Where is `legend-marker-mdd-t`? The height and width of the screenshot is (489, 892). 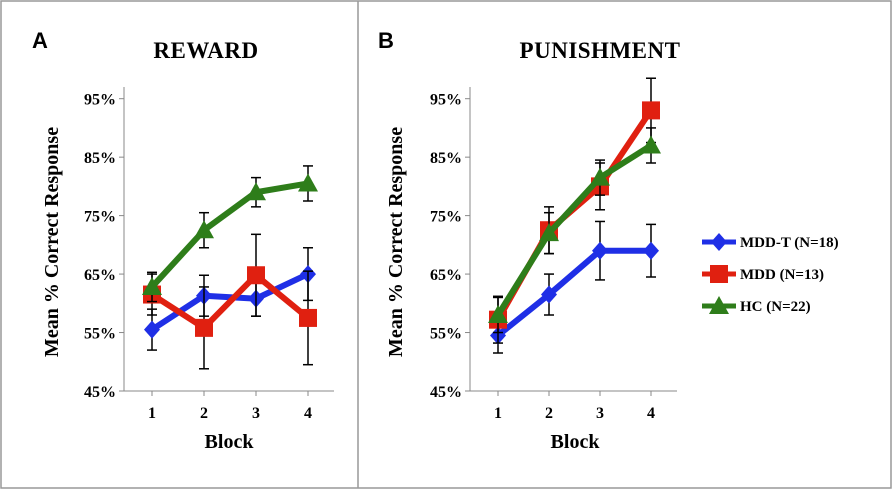 legend-marker-mdd-t is located at coordinates (719, 242).